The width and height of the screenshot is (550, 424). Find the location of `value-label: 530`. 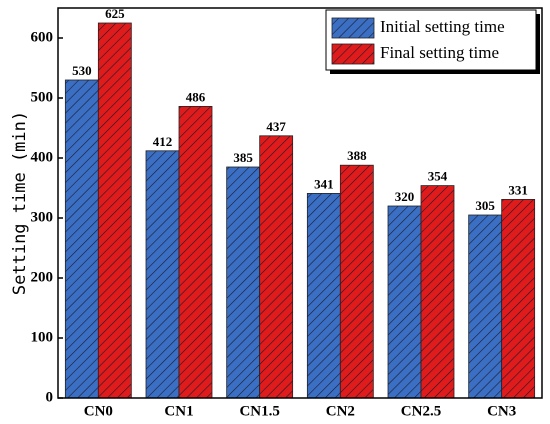

value-label: 530 is located at coordinates (82, 70).